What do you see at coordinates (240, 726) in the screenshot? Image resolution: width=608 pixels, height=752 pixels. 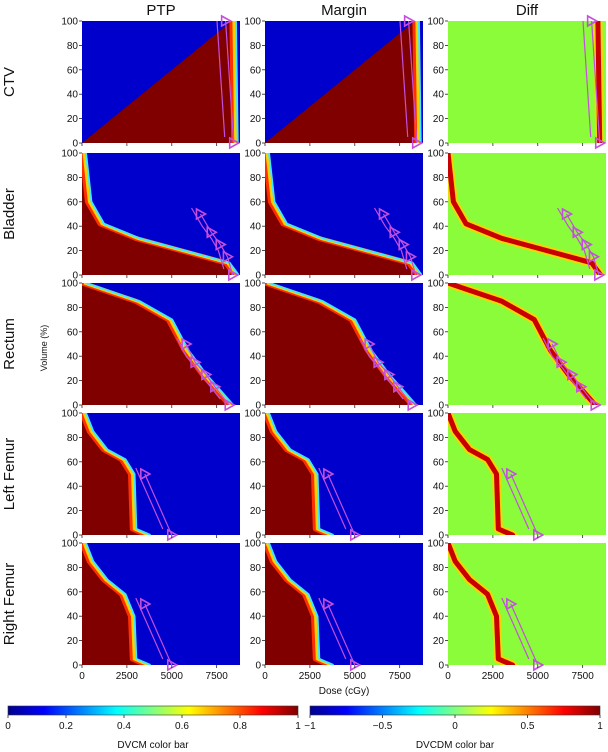 I see `colorbar-tick-label: 0.8` at bounding box center [240, 726].